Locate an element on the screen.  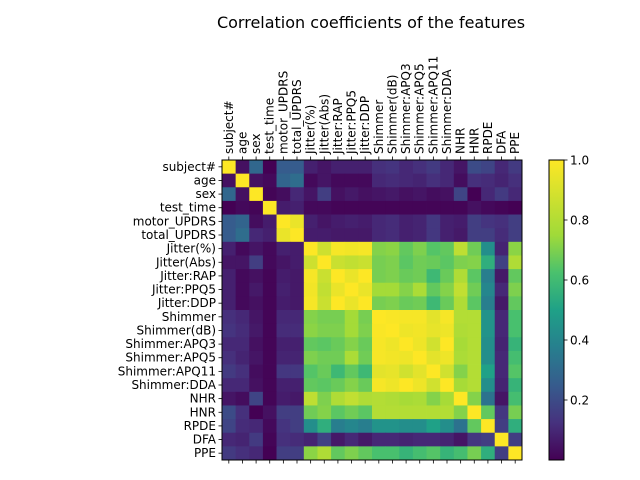
x-tick-label: Jitter(Abs) is located at coordinates (324, 124).